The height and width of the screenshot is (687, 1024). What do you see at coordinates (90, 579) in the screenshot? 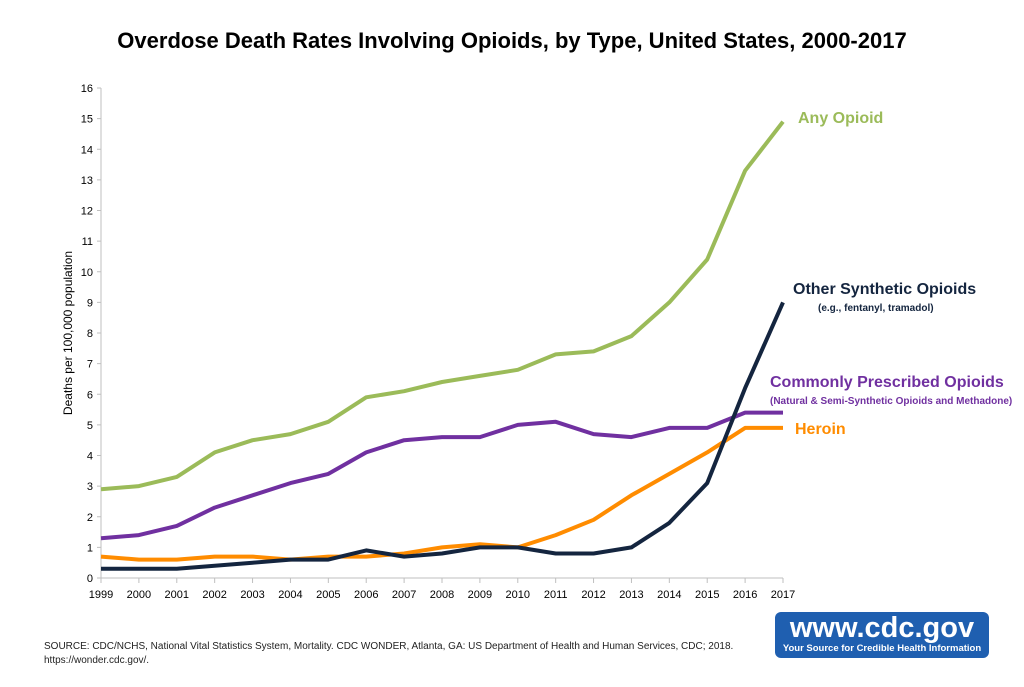
I see `y-tick-label: 0` at bounding box center [90, 579].